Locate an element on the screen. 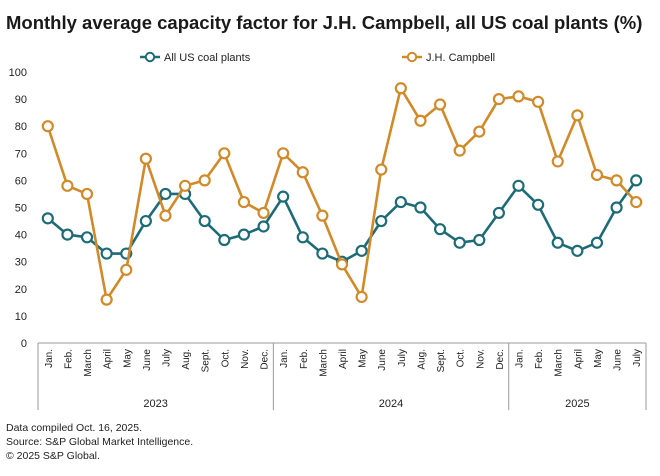  y-tick-label: 70 is located at coordinates (21, 154).